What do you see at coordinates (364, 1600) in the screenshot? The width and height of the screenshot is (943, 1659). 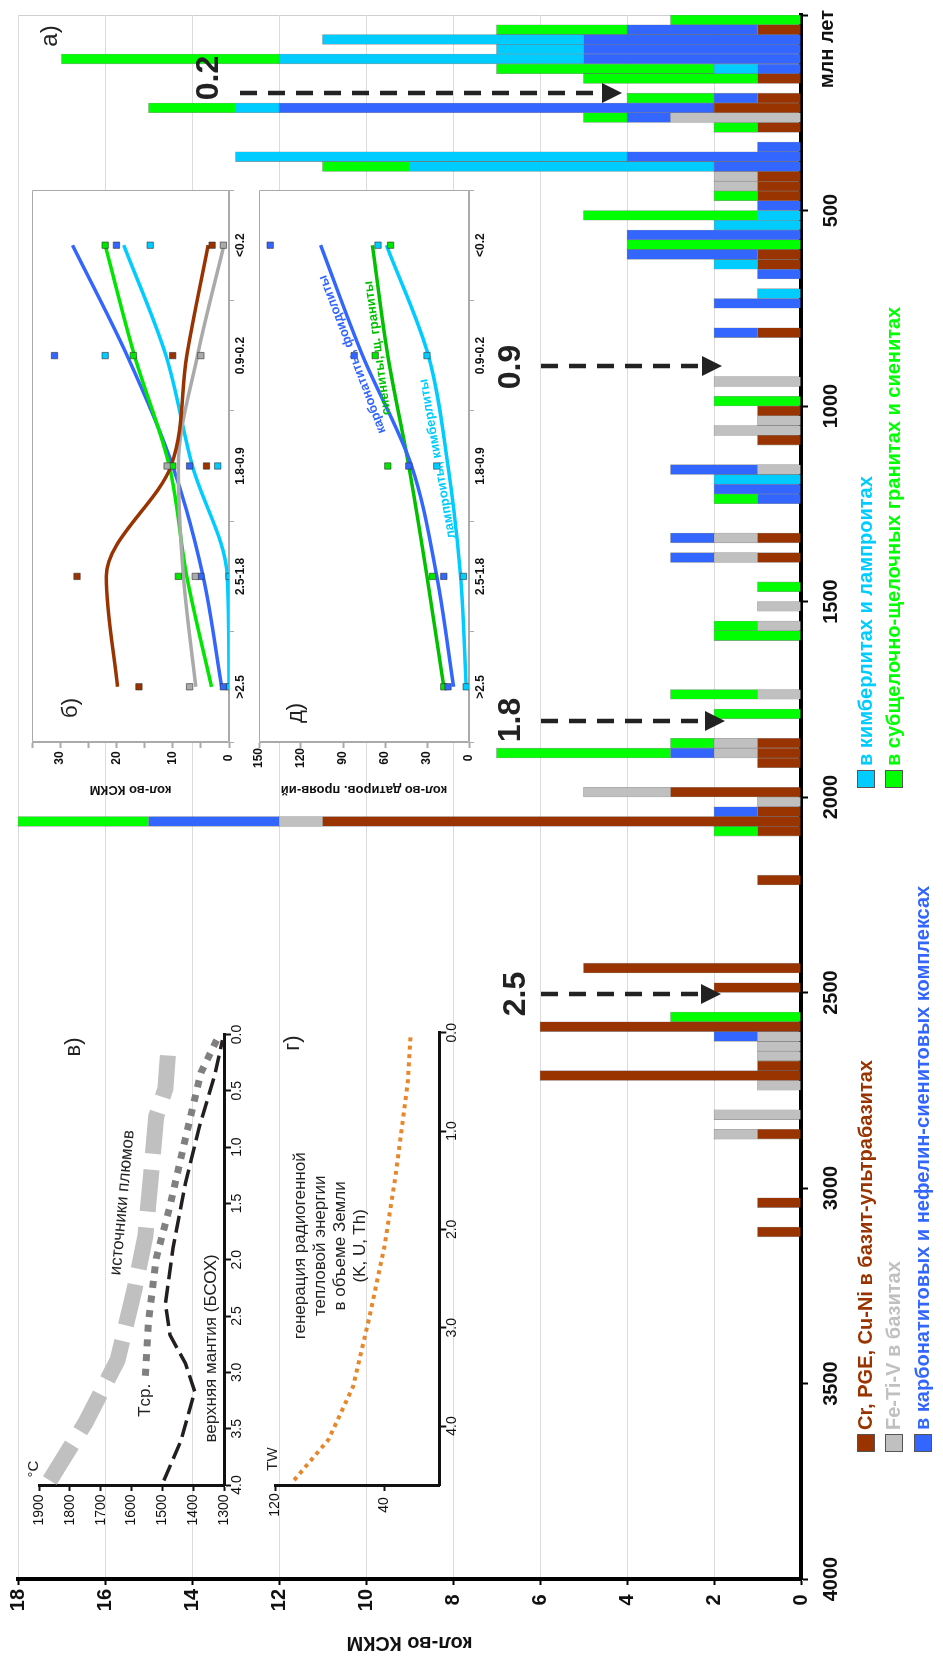 I see `x-tick-label: 10` at bounding box center [364, 1600].